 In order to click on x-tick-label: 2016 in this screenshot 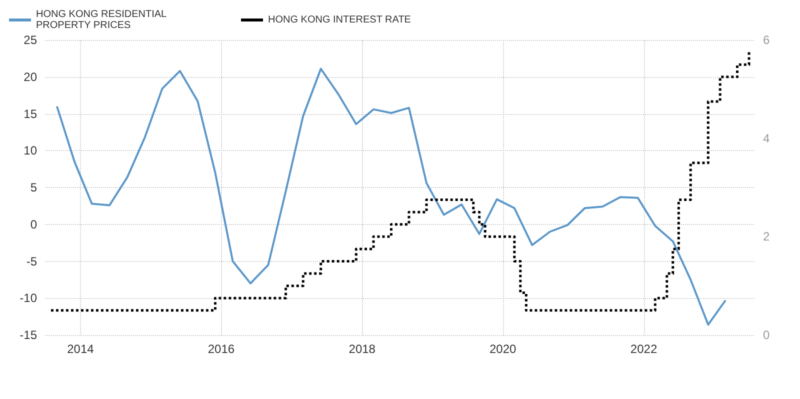, I will do `click(221, 349)`.